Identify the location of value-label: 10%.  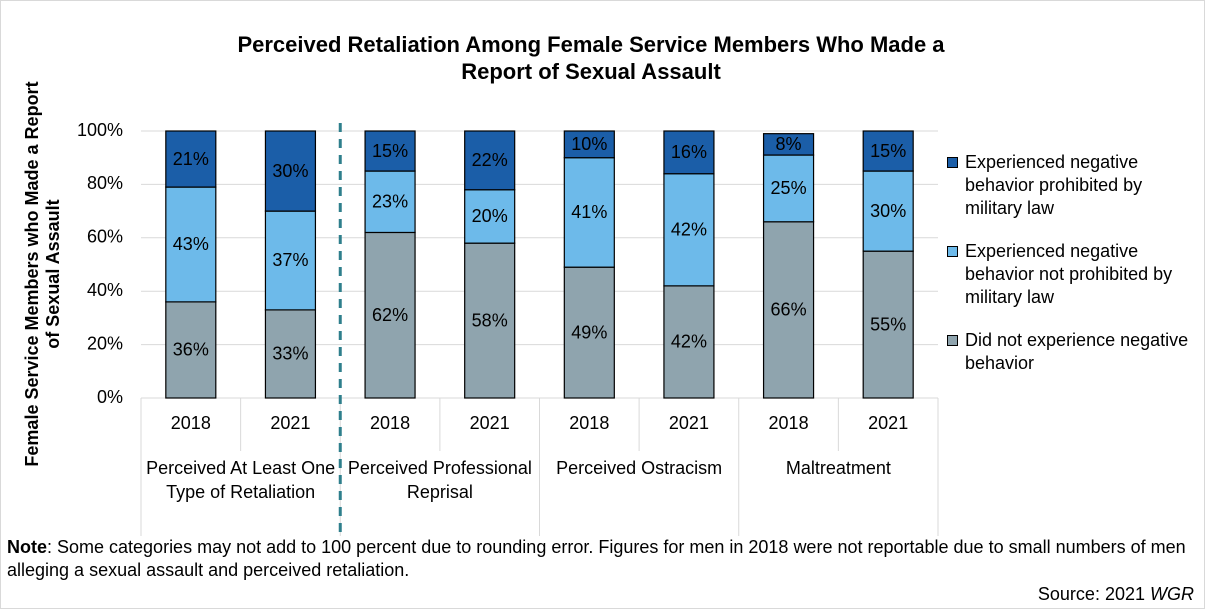
(589, 144).